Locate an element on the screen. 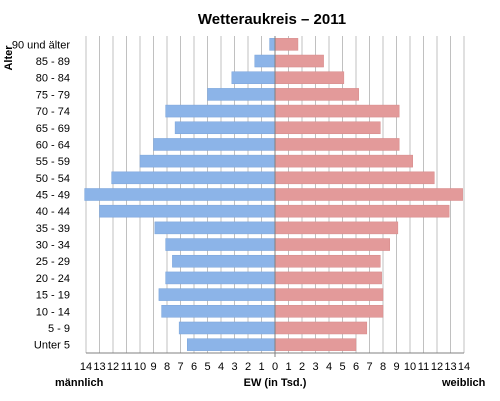  x-tick-label: 0 is located at coordinates (275, 367).